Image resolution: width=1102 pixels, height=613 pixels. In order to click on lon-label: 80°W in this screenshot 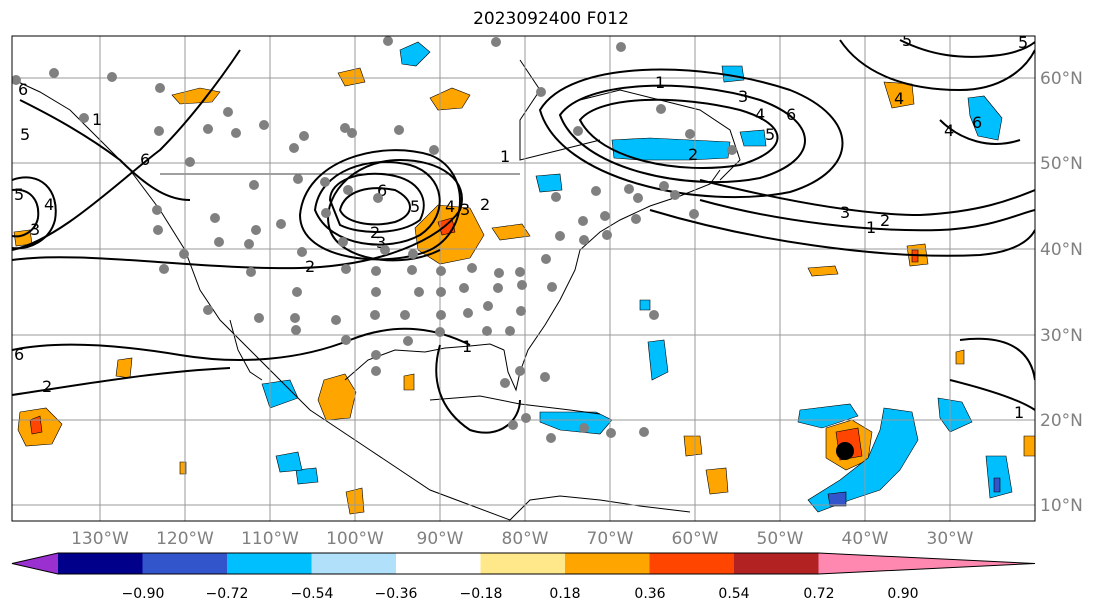, I will do `click(525, 539)`.